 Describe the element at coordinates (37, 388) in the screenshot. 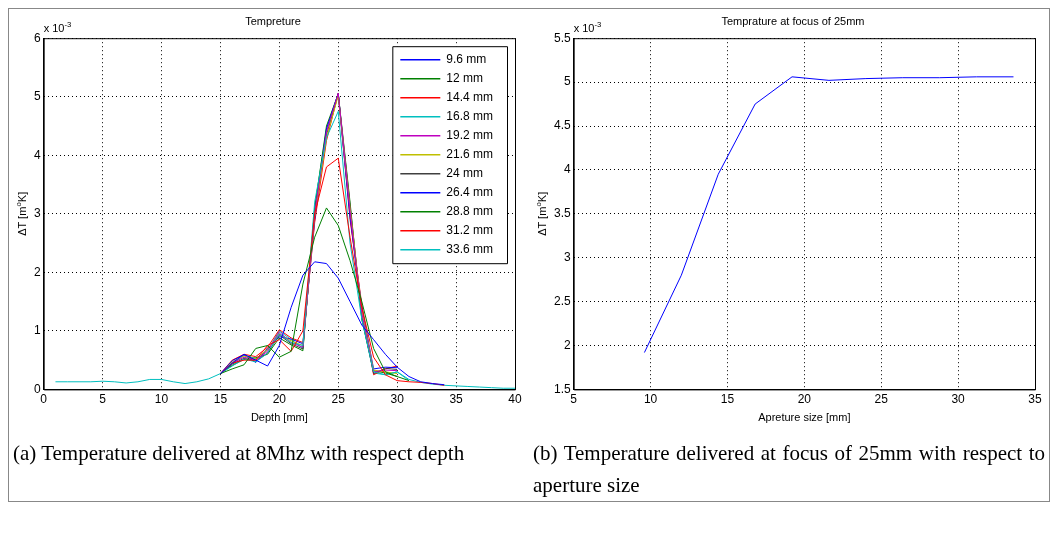

I see `y-tick-label: 0` at that location.